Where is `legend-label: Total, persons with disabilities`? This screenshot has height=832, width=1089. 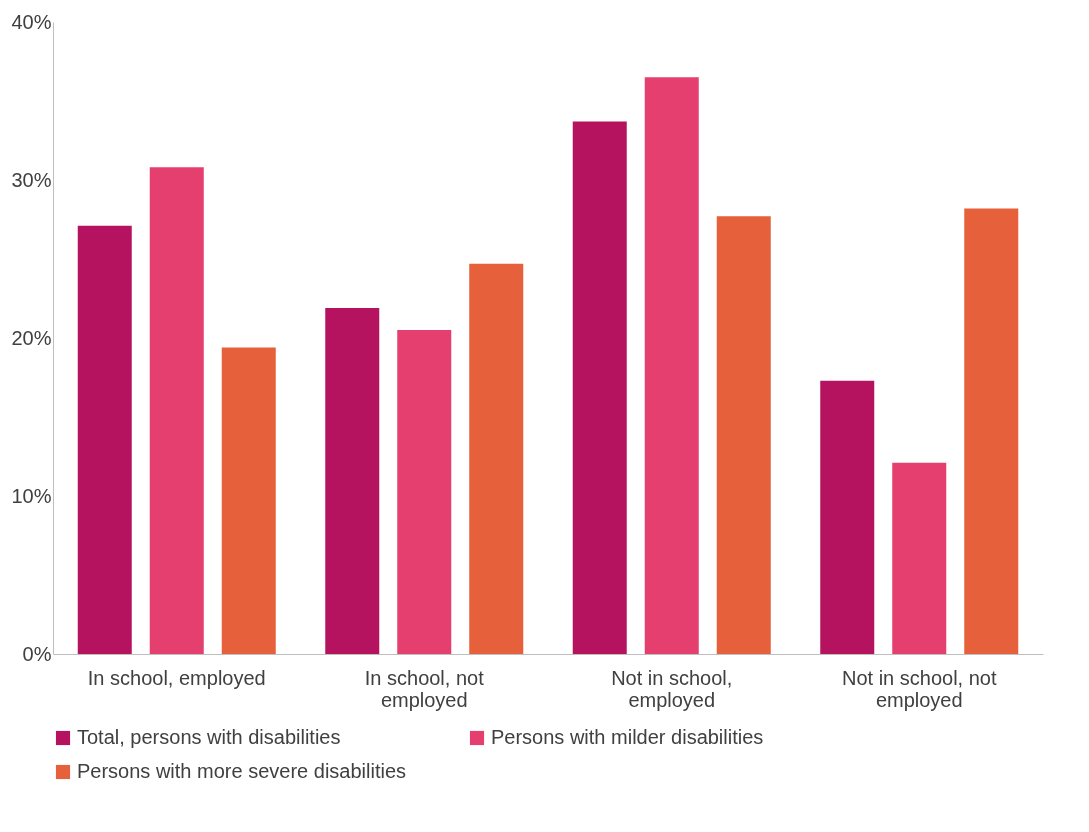 legend-label: Total, persons with disabilities is located at coordinates (209, 737).